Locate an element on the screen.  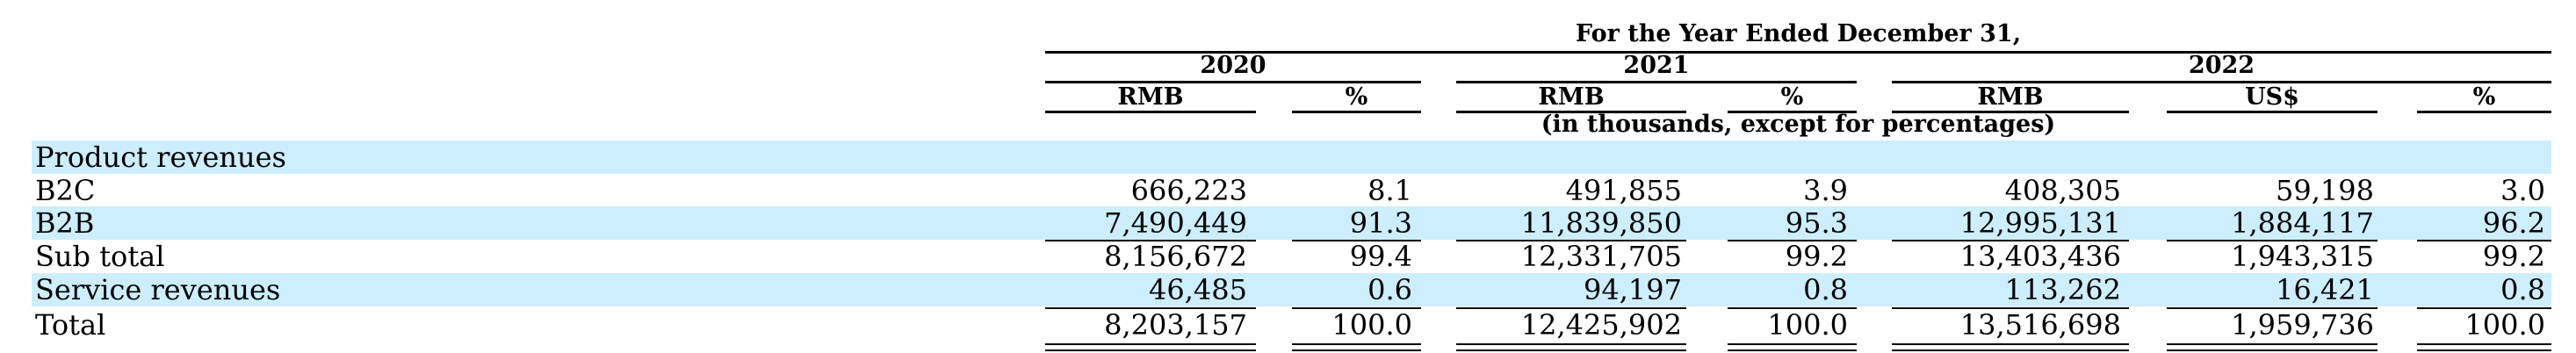
period-title-underline is located at coordinates (1798, 52).